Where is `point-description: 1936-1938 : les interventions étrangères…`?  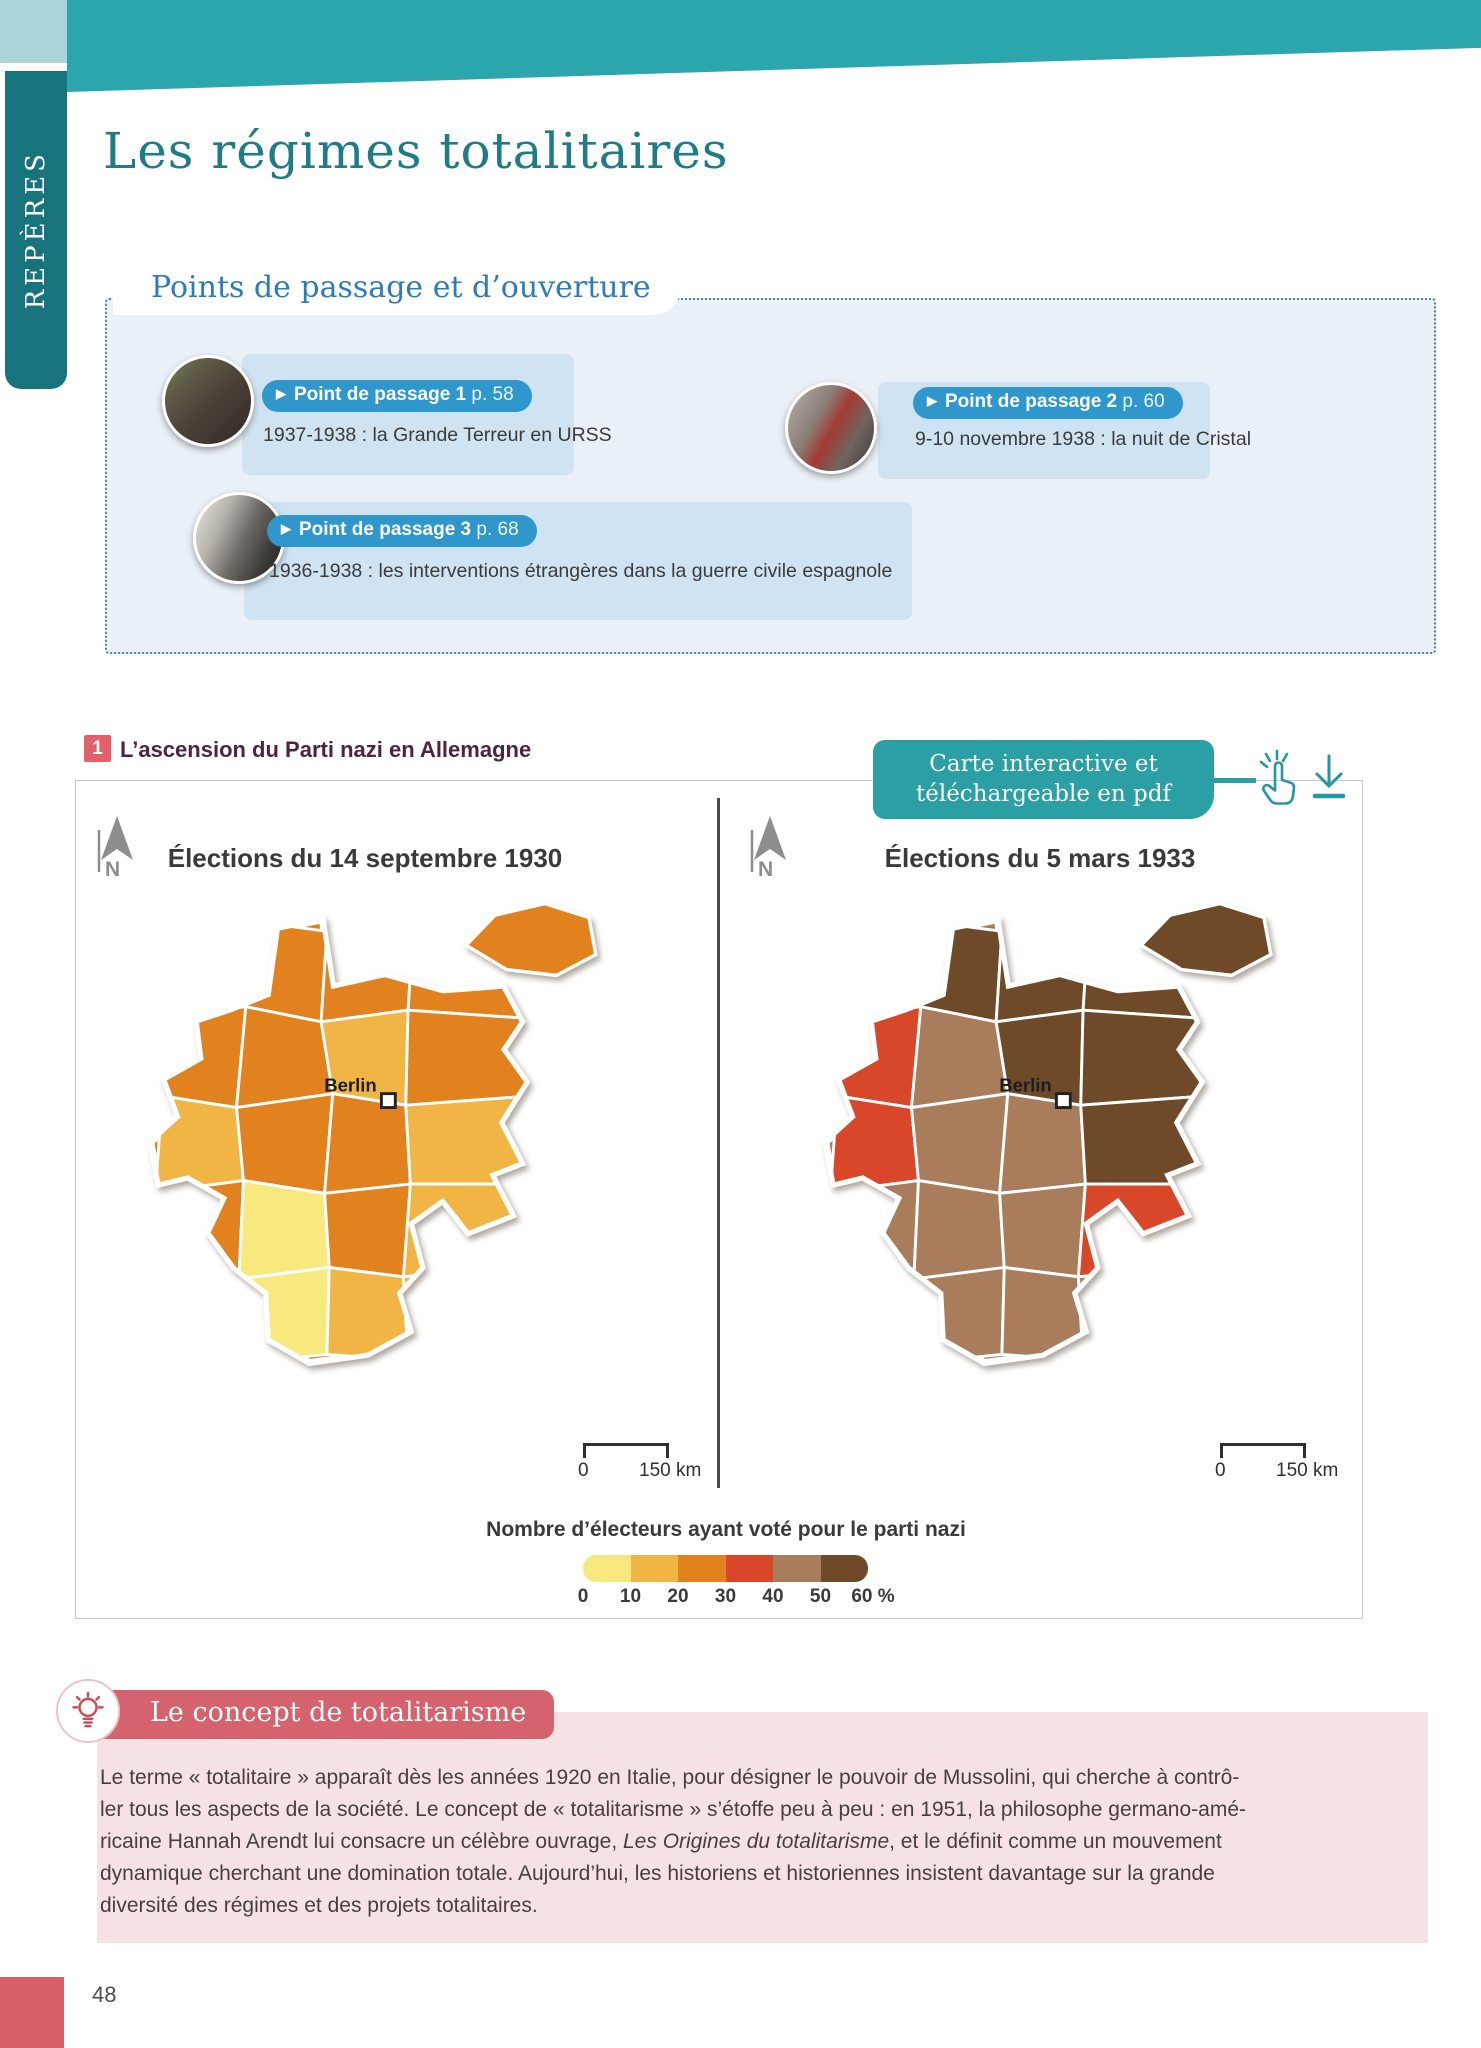
point-description: 1936-1938 : les interventions étrangères… is located at coordinates (581, 571).